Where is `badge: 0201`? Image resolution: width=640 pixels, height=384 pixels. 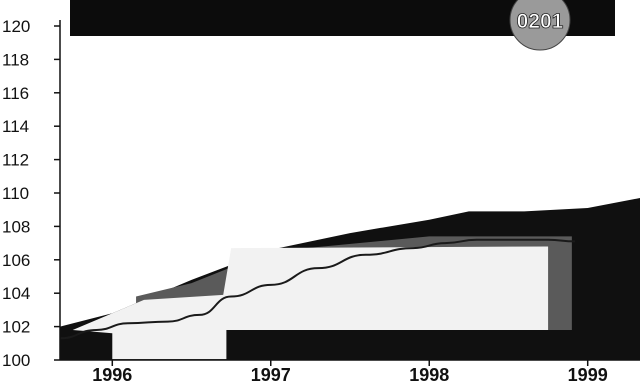
badge: 0201 is located at coordinates (540, 25).